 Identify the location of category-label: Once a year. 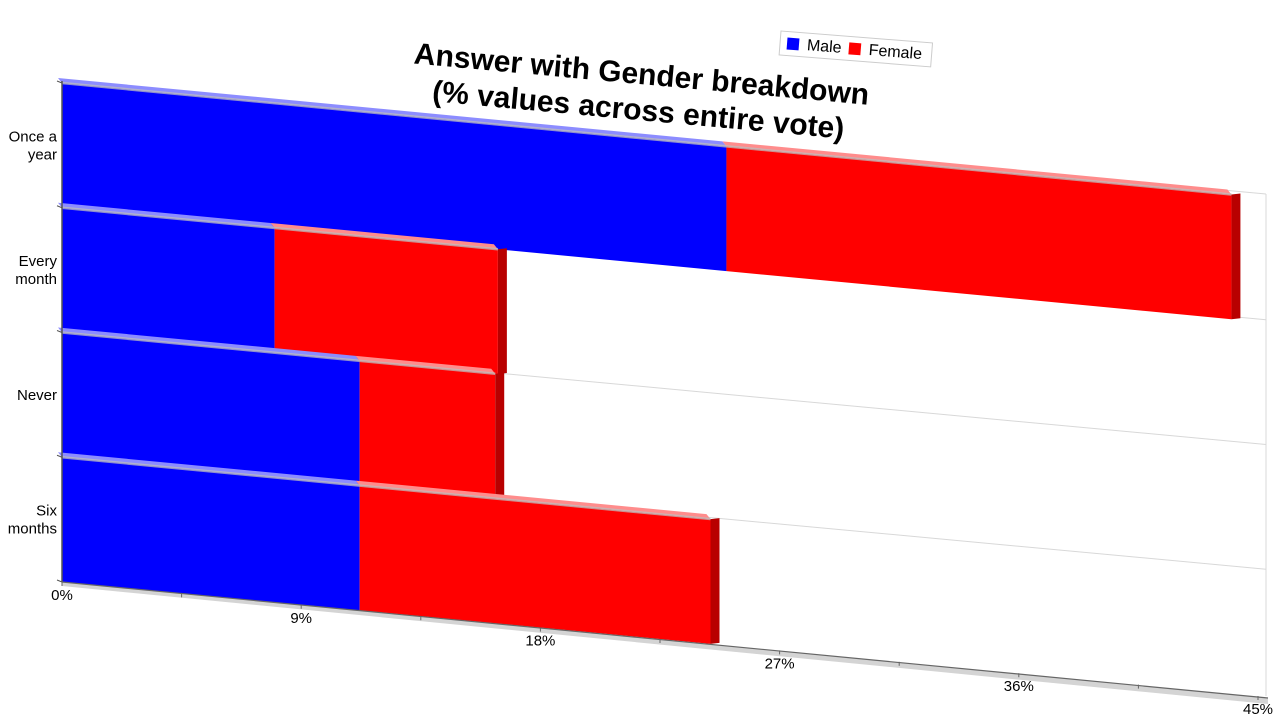
(33, 145).